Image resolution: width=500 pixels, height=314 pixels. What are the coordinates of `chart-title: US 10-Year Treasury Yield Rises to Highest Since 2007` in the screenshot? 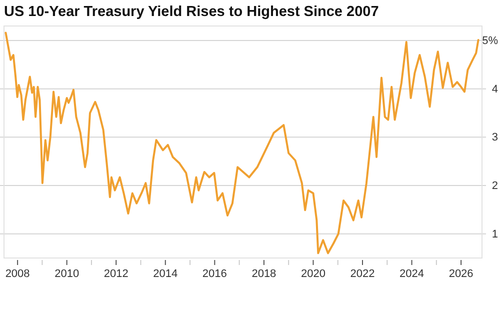 It's located at (191, 12).